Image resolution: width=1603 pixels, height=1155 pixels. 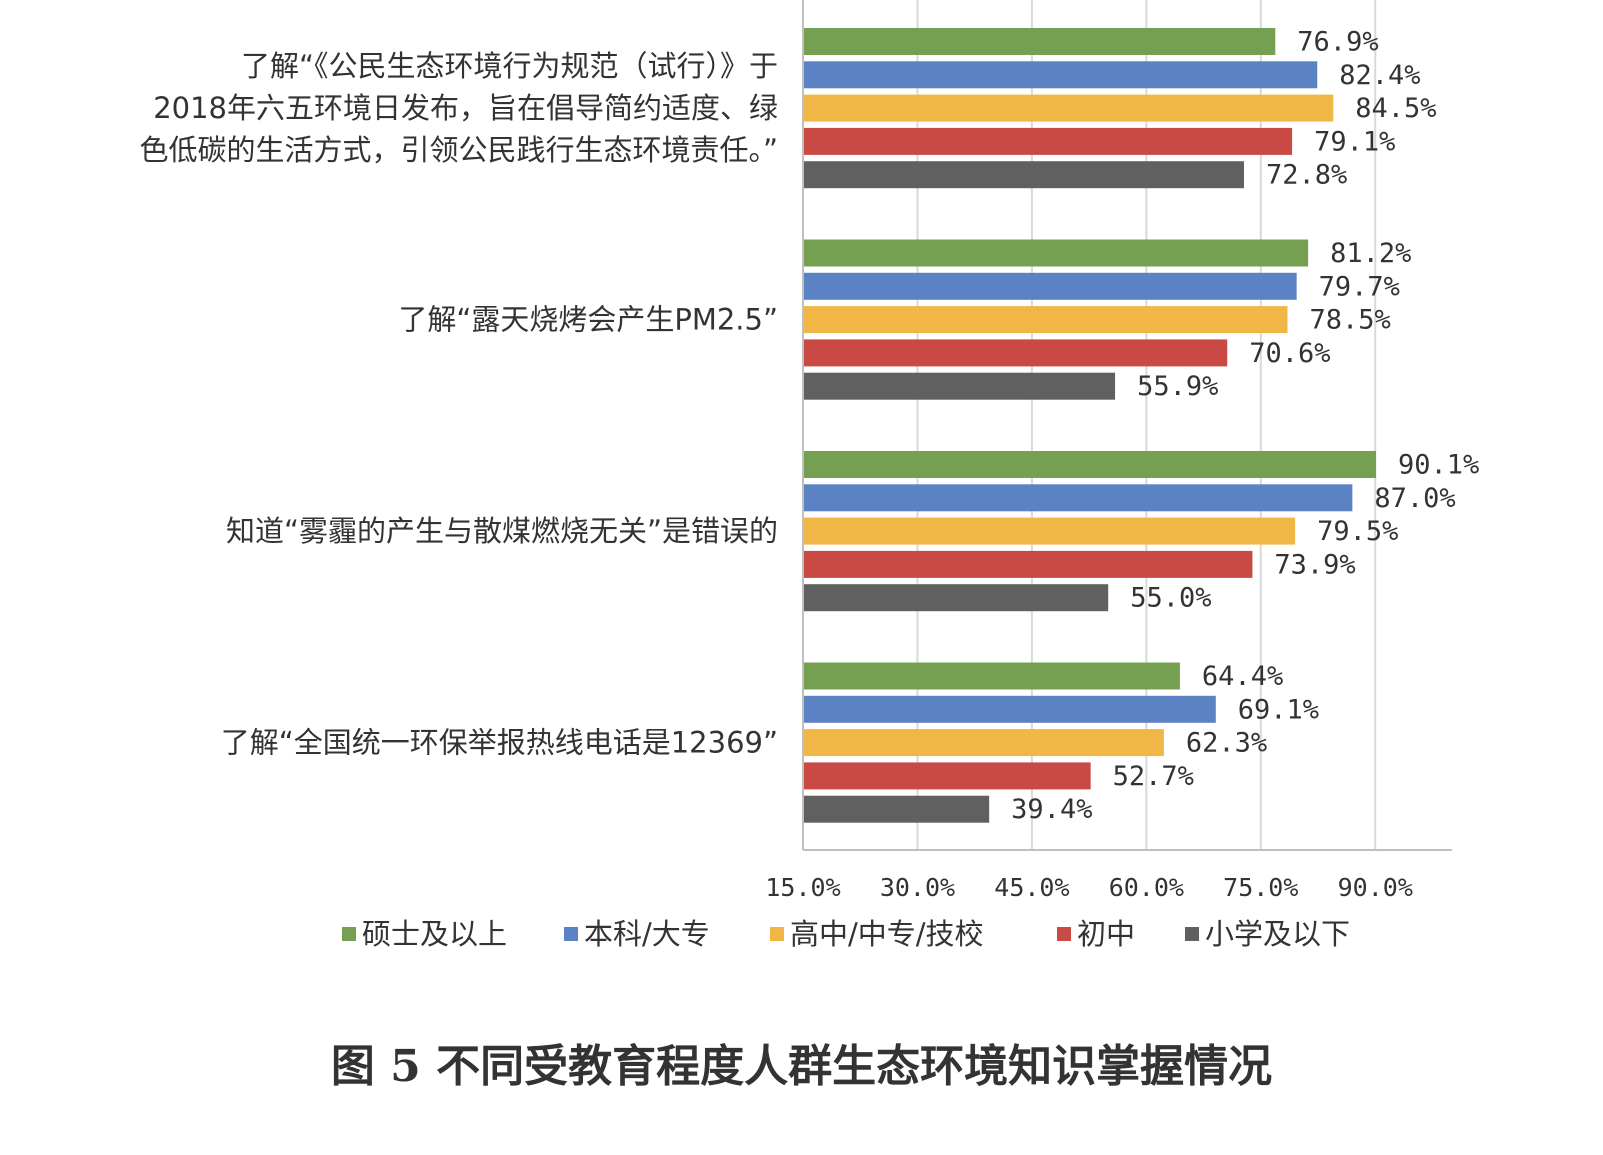 What do you see at coordinates (1260, 887) in the screenshot?
I see `x-tick-label: 75.0%` at bounding box center [1260, 887].